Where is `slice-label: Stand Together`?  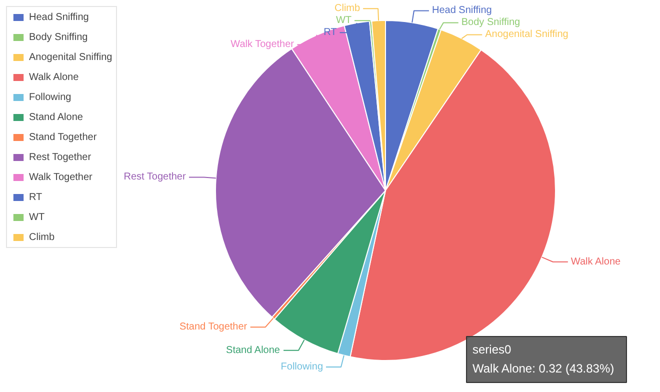
slice-label: Stand Together is located at coordinates (213, 327).